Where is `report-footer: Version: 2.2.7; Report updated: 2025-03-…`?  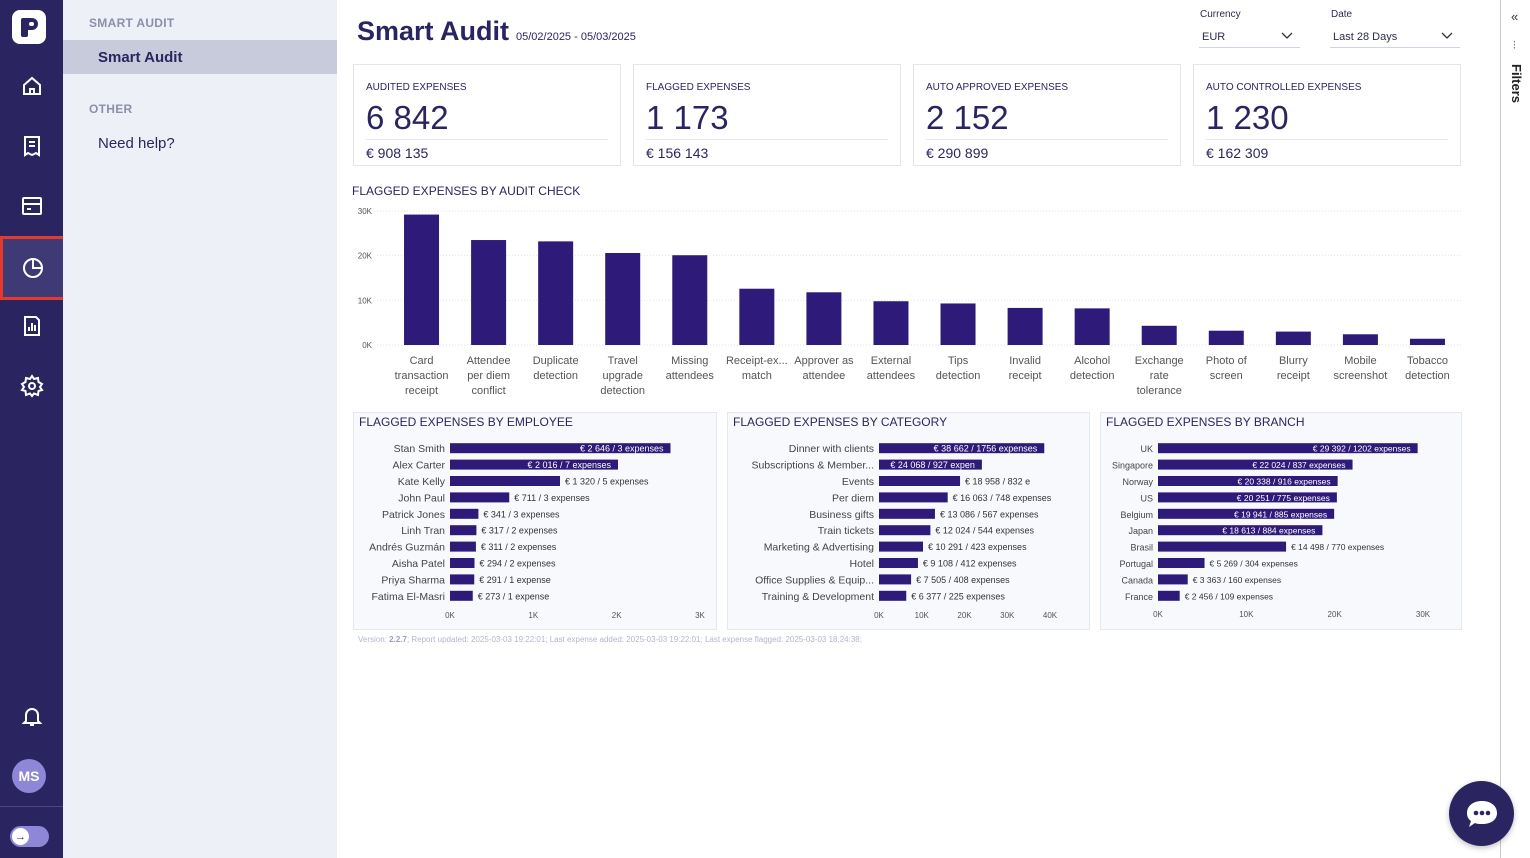 report-footer: Version: 2.2.7; Report updated: 2025-03-… is located at coordinates (610, 639).